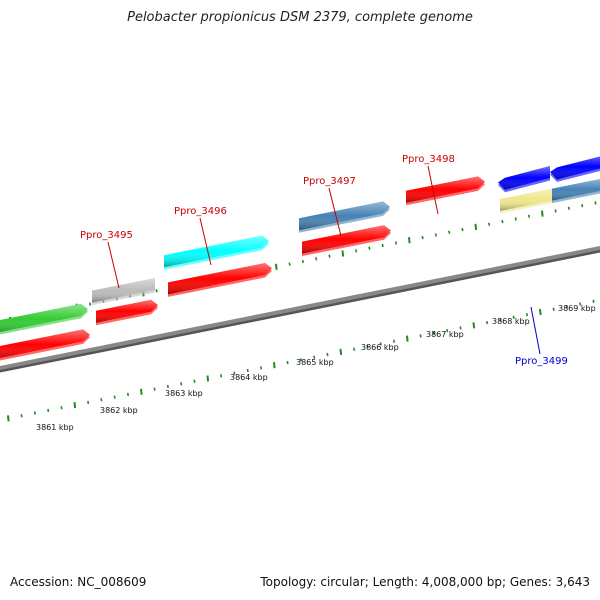 This screenshot has height=600, width=600. What do you see at coordinates (511, 321) in the screenshot?
I see `scale-label: 3868 kbp` at bounding box center [511, 321].